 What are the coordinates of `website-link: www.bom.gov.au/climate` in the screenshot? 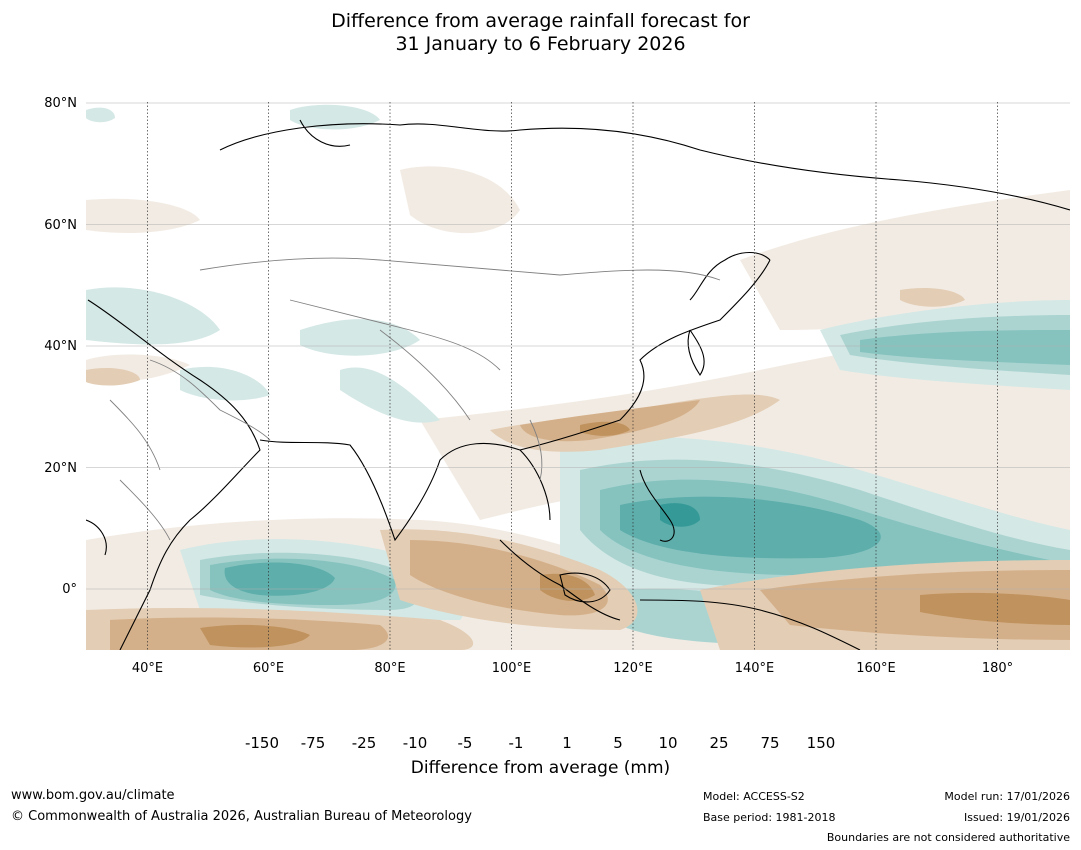 It's located at (93, 795).